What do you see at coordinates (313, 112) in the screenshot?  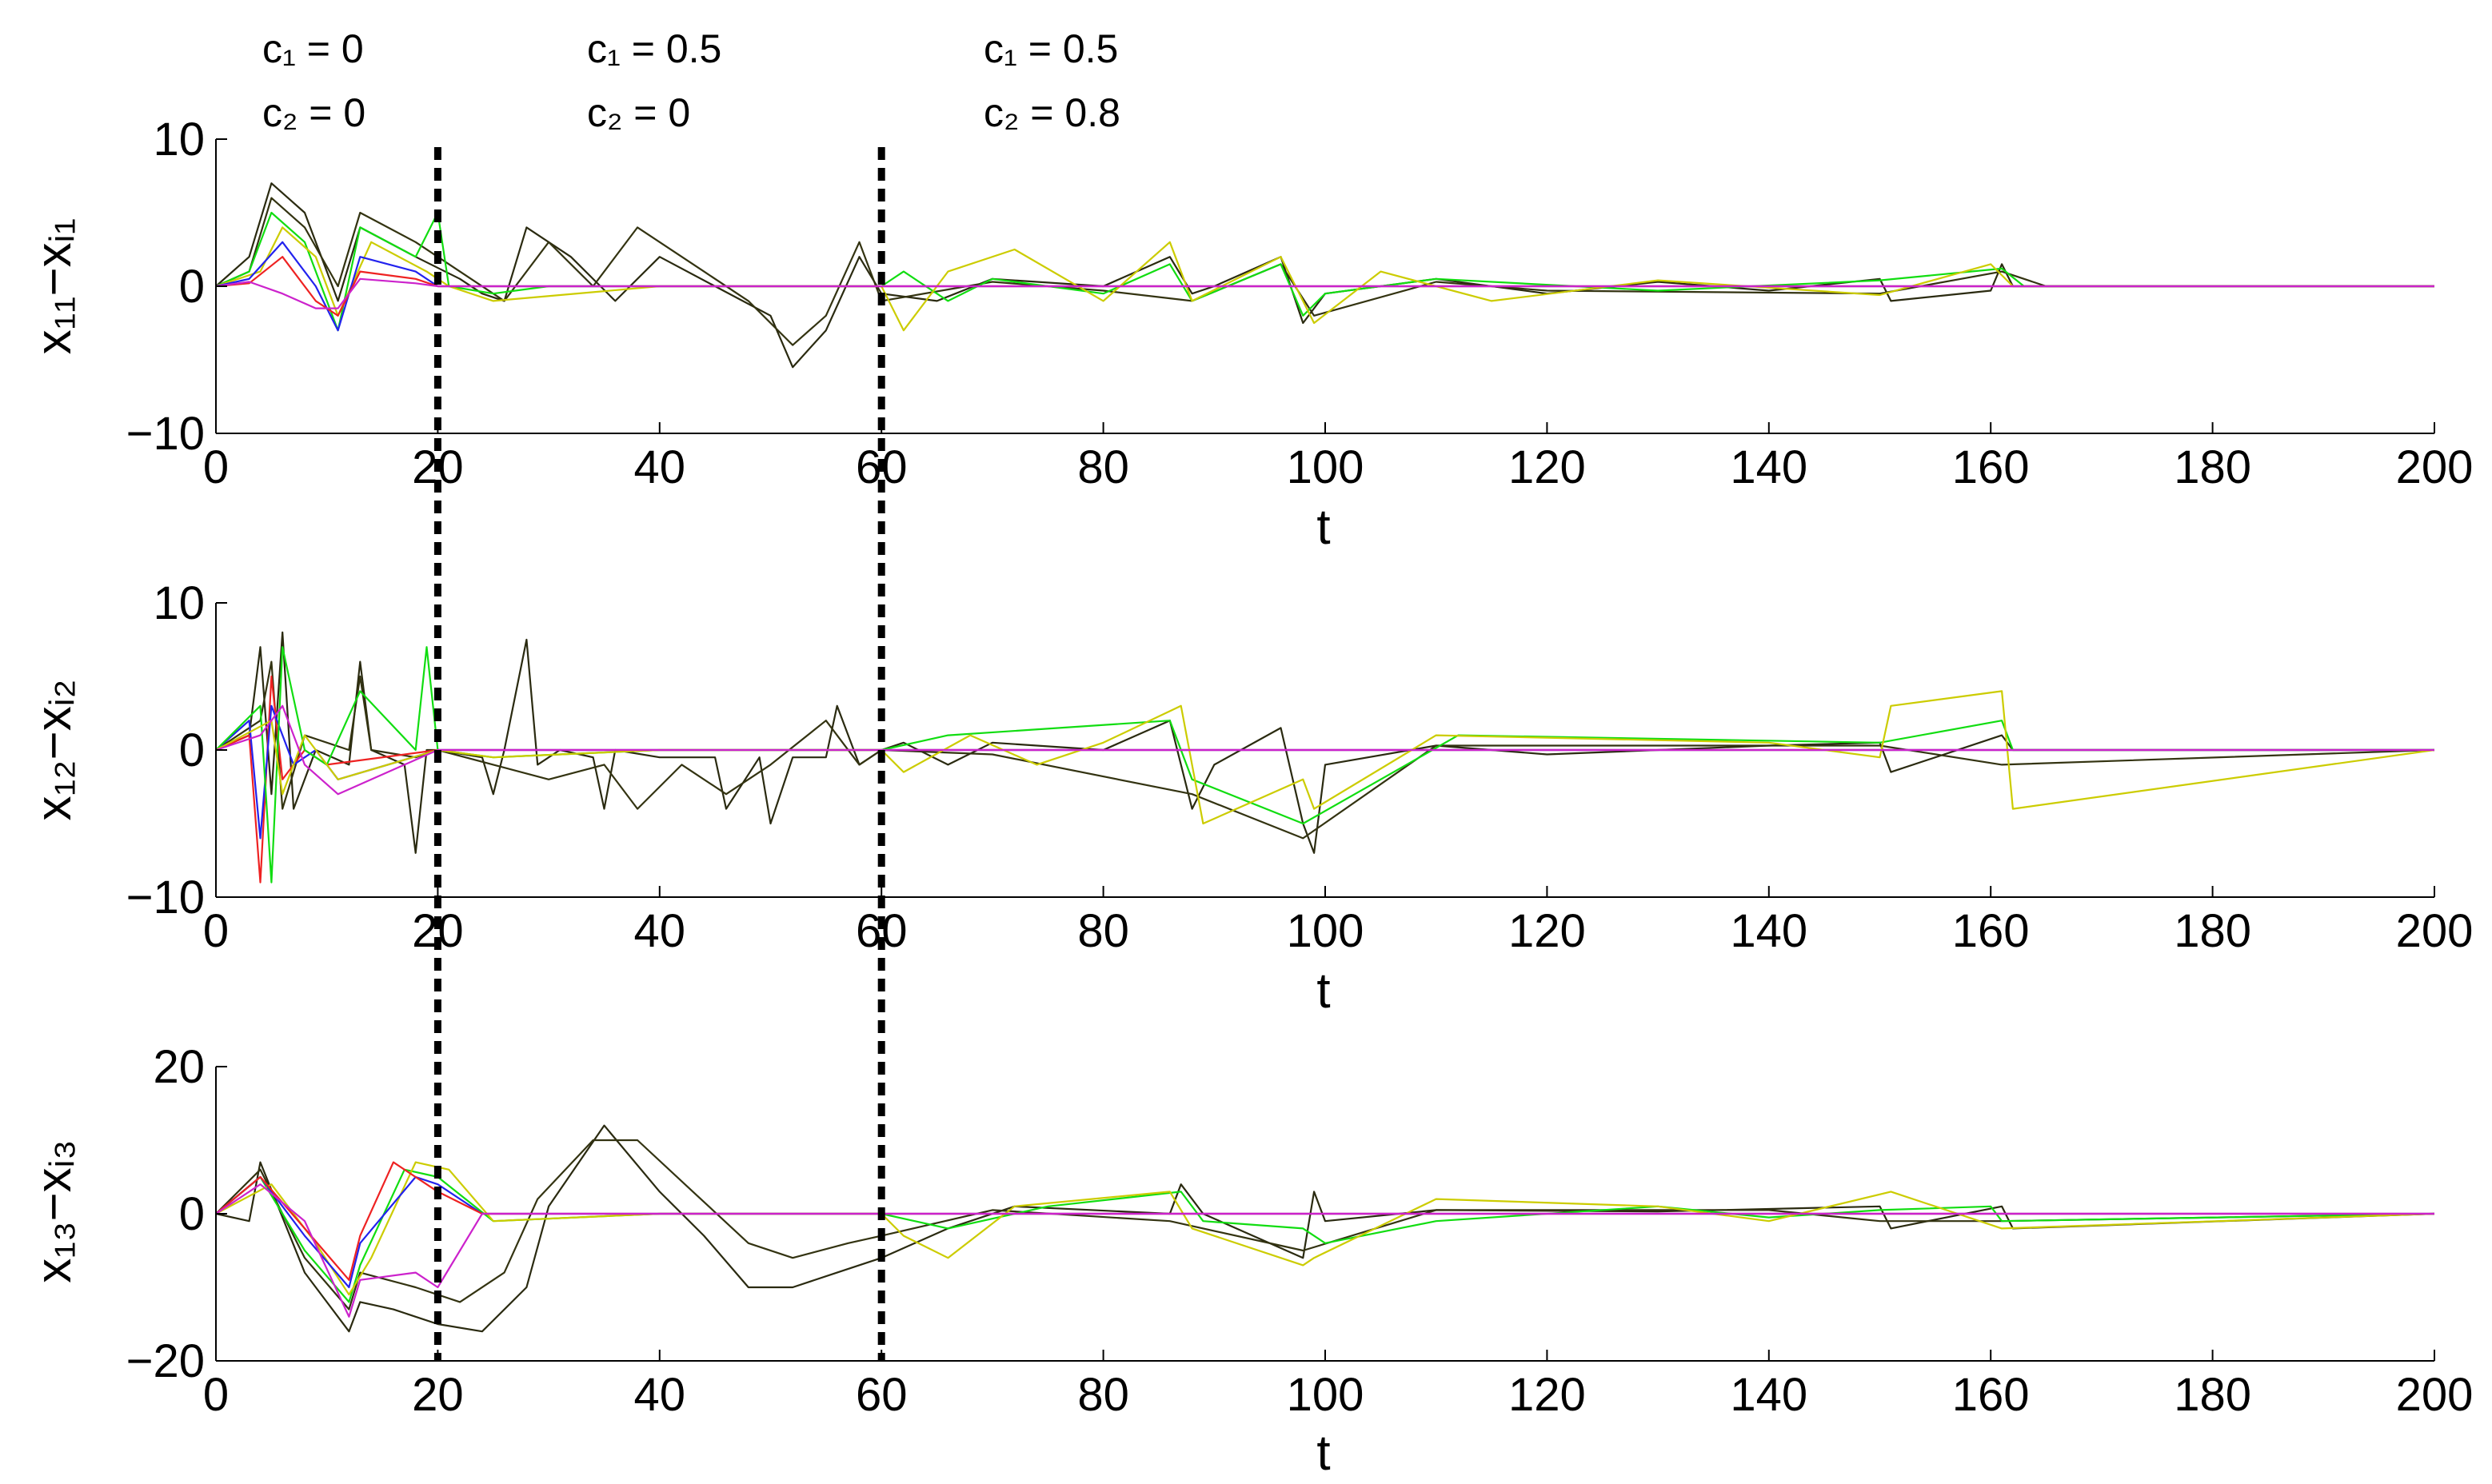 I see `annotation-c2-phase1: c₂ = 0` at bounding box center [313, 112].